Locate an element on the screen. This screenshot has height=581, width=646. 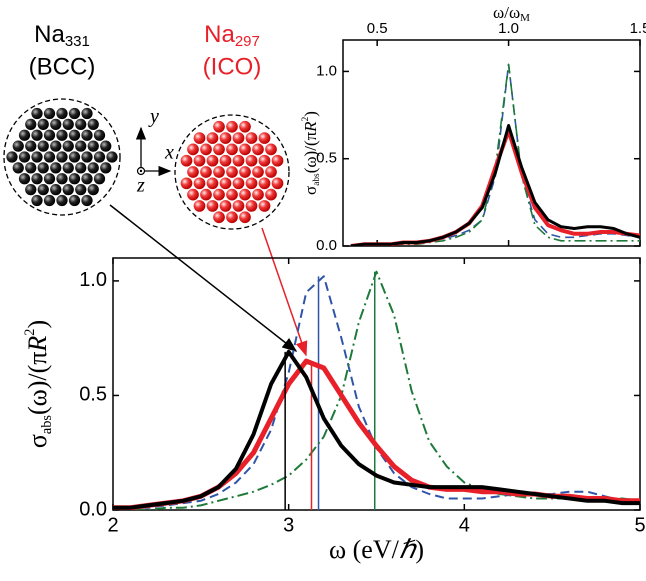
arrow is located at coordinates (284, 292).